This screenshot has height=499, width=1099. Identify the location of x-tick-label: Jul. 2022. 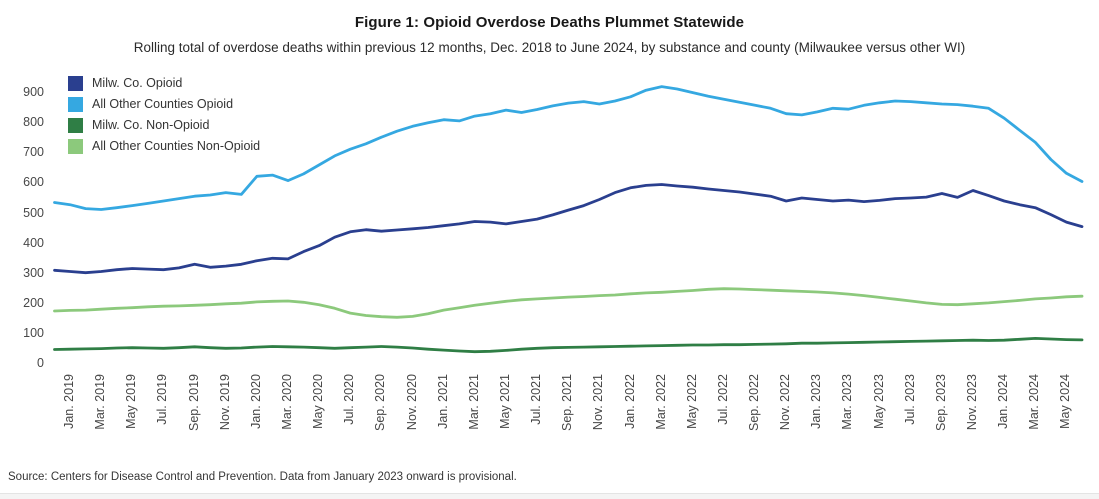
(722, 399).